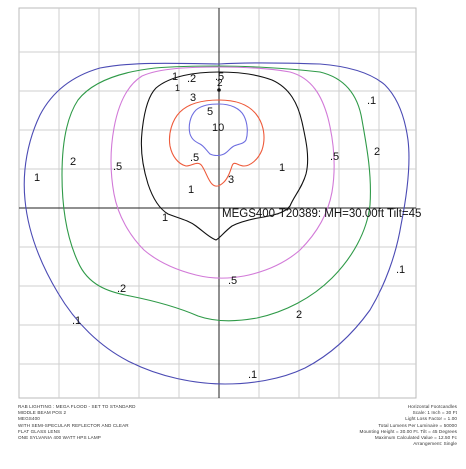  I want to click on info-line: WITH SEMI-SPECULAR REFLECTOR AND CLEAR, so click(73, 425).